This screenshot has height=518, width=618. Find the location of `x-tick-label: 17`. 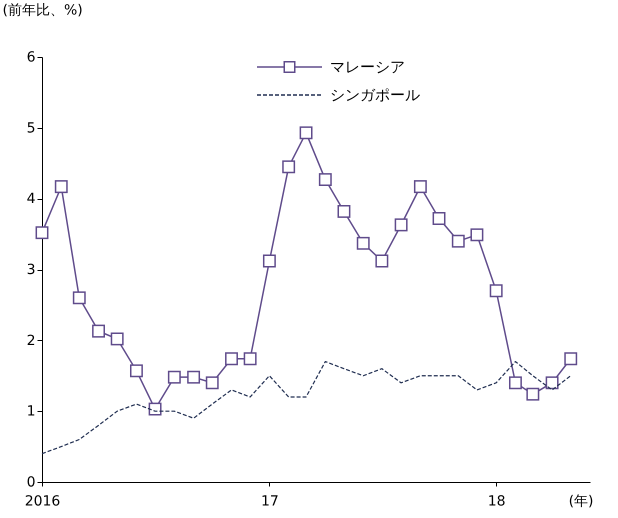

x-tick-label: 17 is located at coordinates (269, 502).